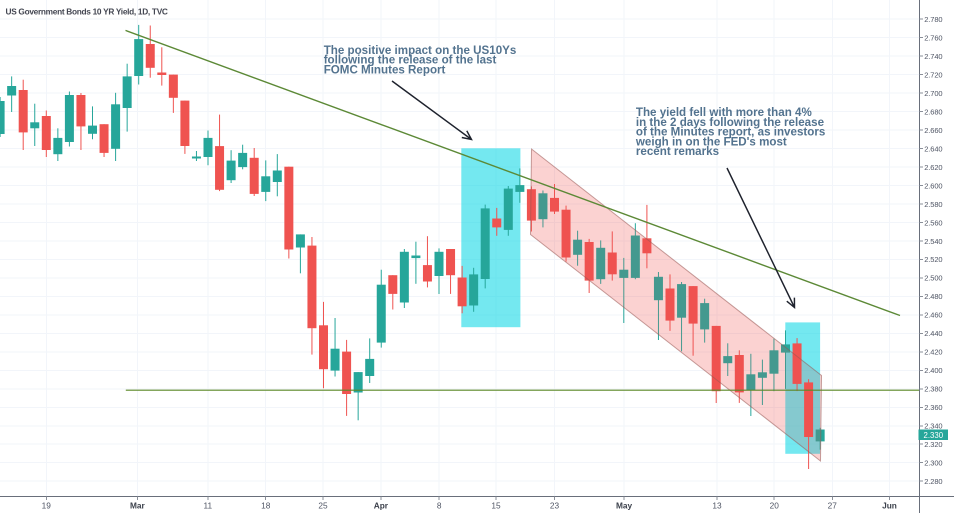 This screenshot has width=954, height=513. Describe the element at coordinates (933, 19) in the screenshot. I see `svg-text: 2.780` at that location.